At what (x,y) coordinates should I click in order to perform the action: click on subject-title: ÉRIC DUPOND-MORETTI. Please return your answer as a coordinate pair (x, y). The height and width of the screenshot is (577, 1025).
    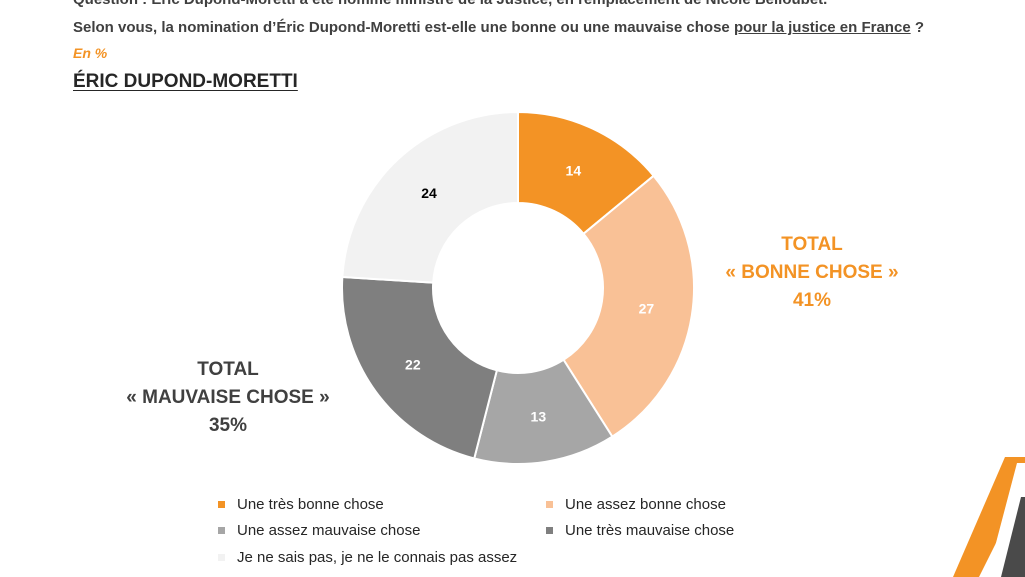
    Looking at the image, I should click on (185, 81).